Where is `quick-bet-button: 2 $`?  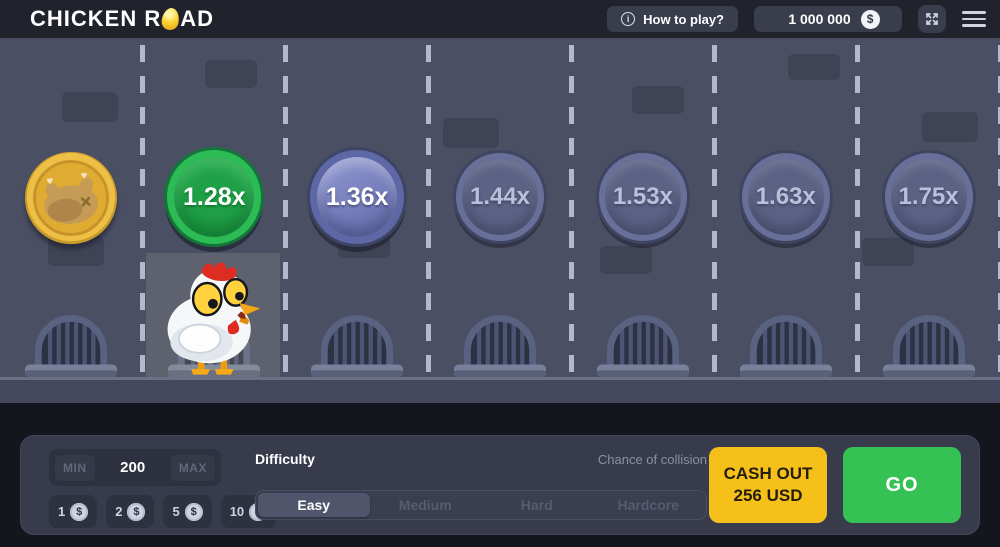 quick-bet-button: 2 $ is located at coordinates (130, 511).